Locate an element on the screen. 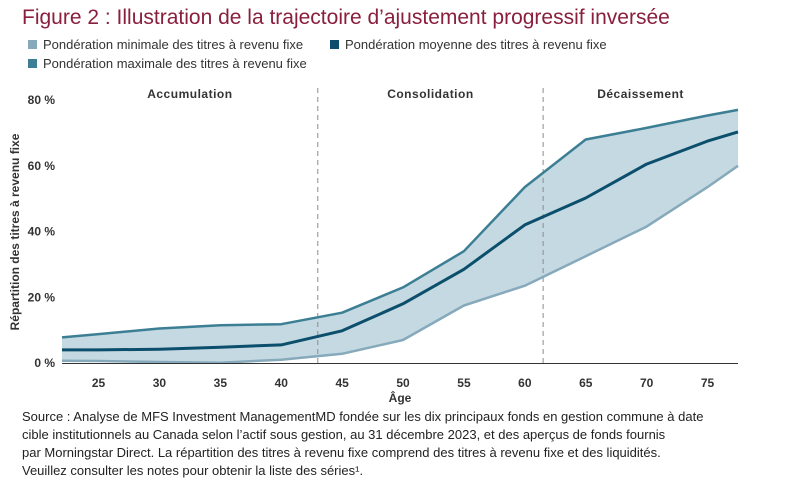  legend-swatch-max is located at coordinates (32, 63).